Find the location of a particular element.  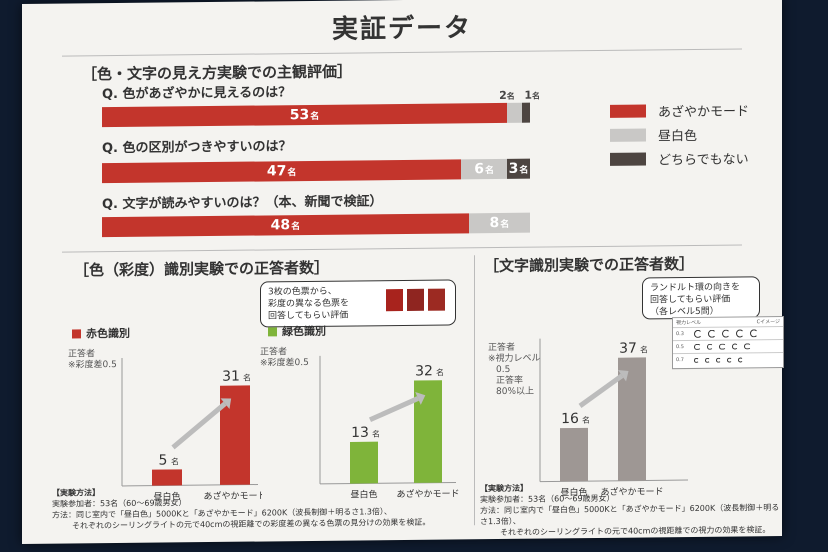

bar-q1-daywhite is located at coordinates (515, 112).